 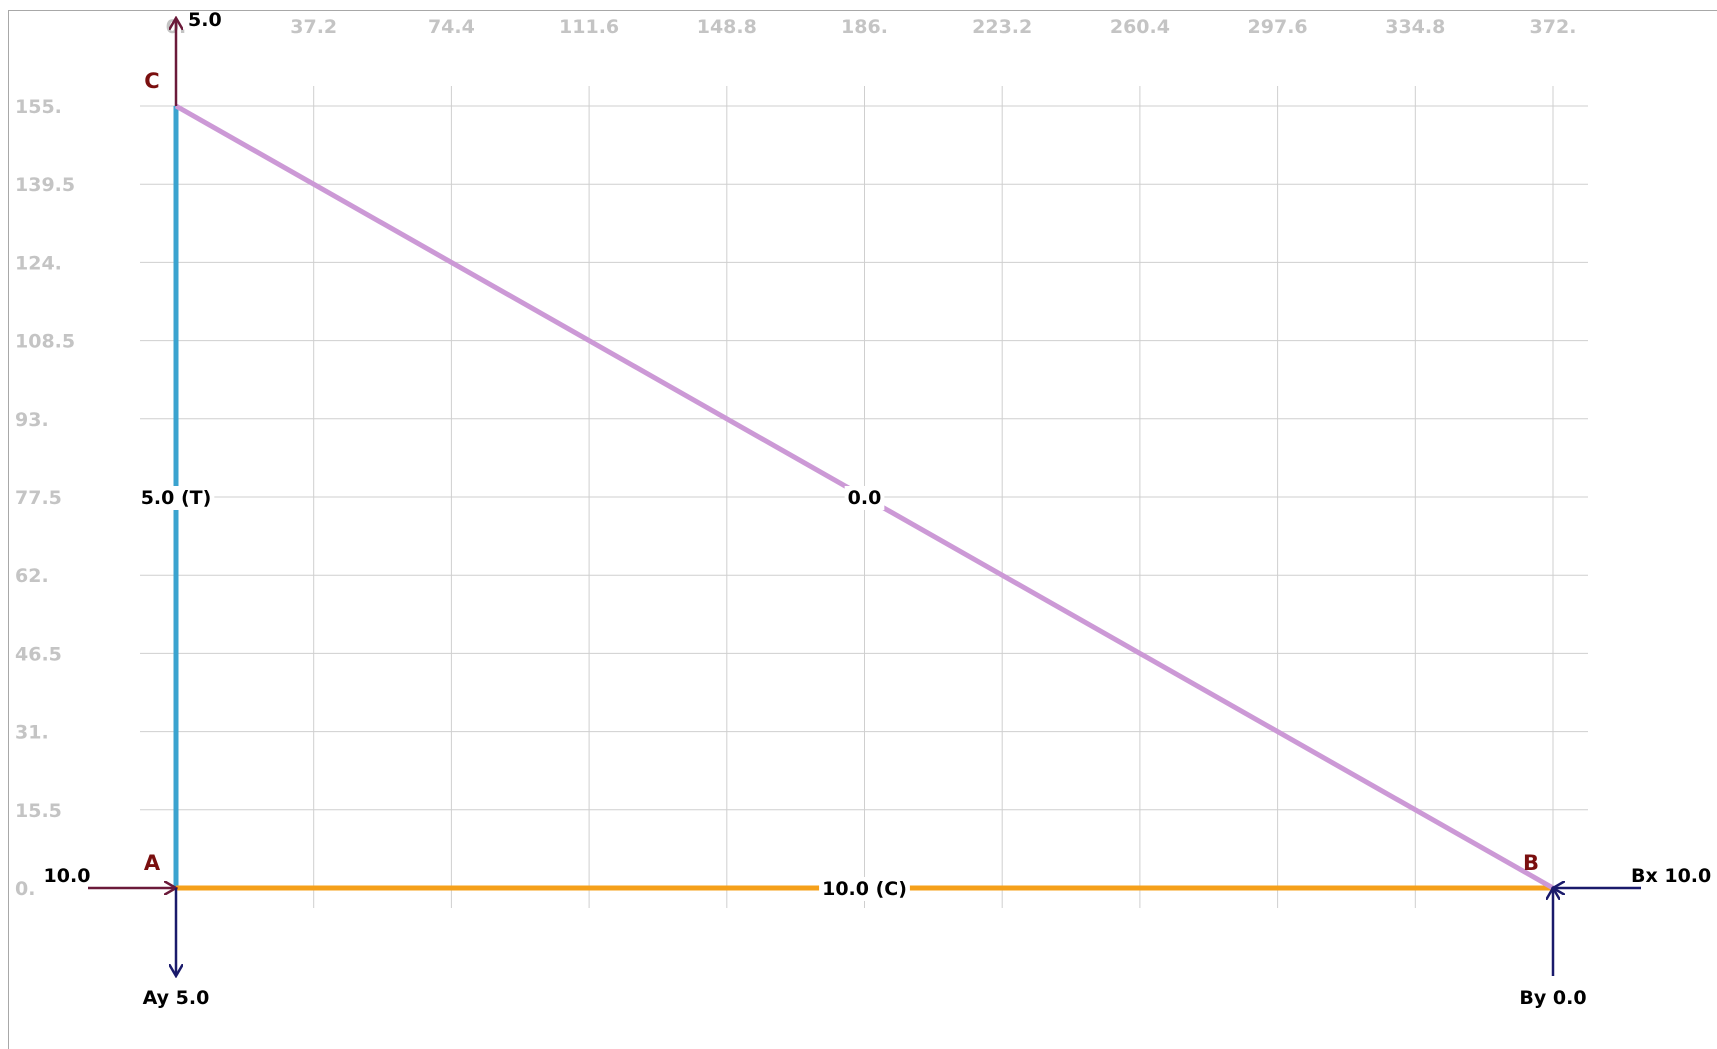 I want to click on load-c-vertical-label: 5.0, so click(x=205, y=20).